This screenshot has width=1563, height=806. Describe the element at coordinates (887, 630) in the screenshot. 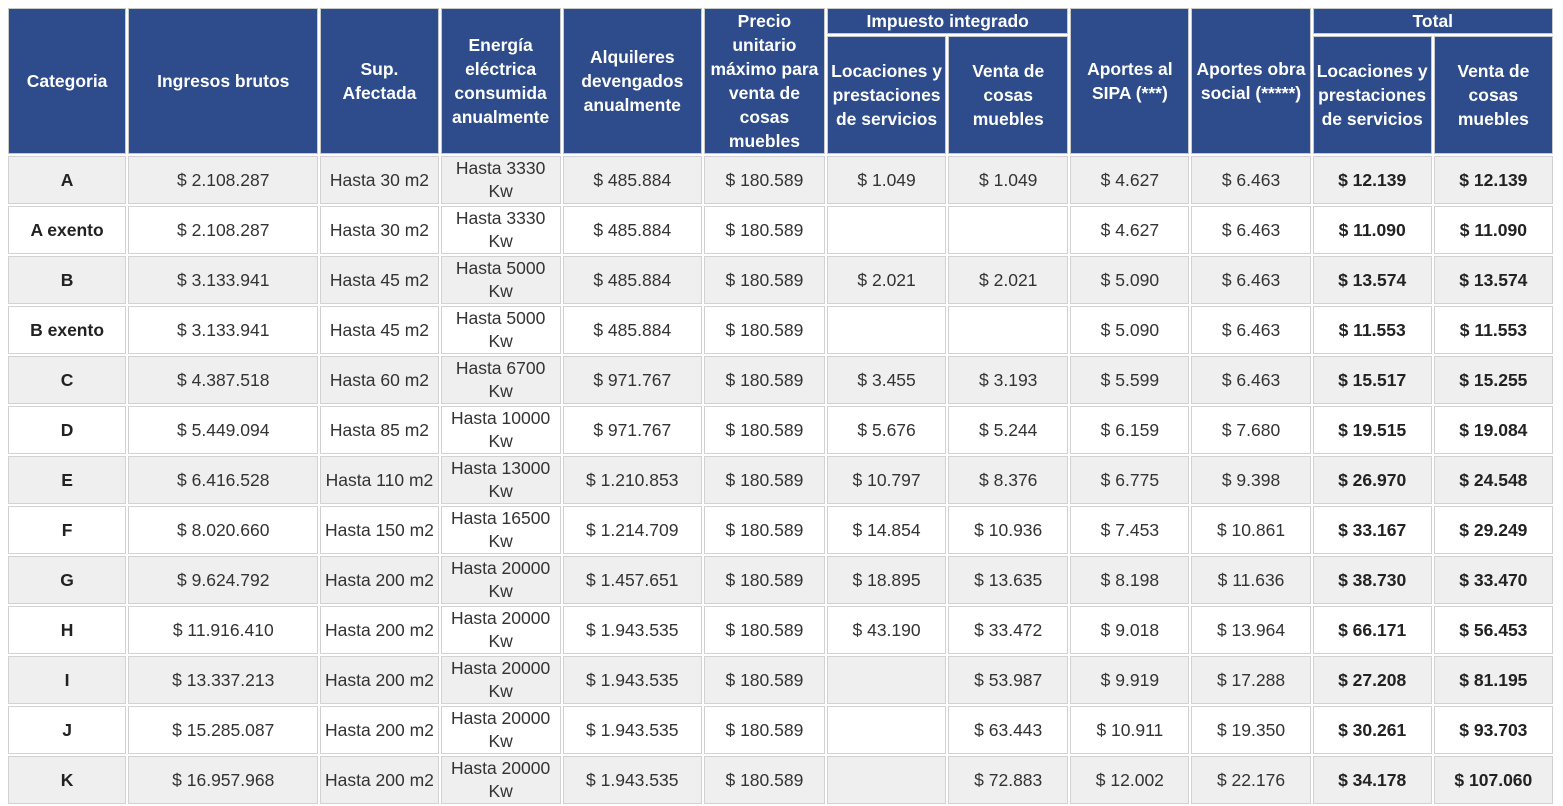

I see `table-cell: $ 43.190` at that location.